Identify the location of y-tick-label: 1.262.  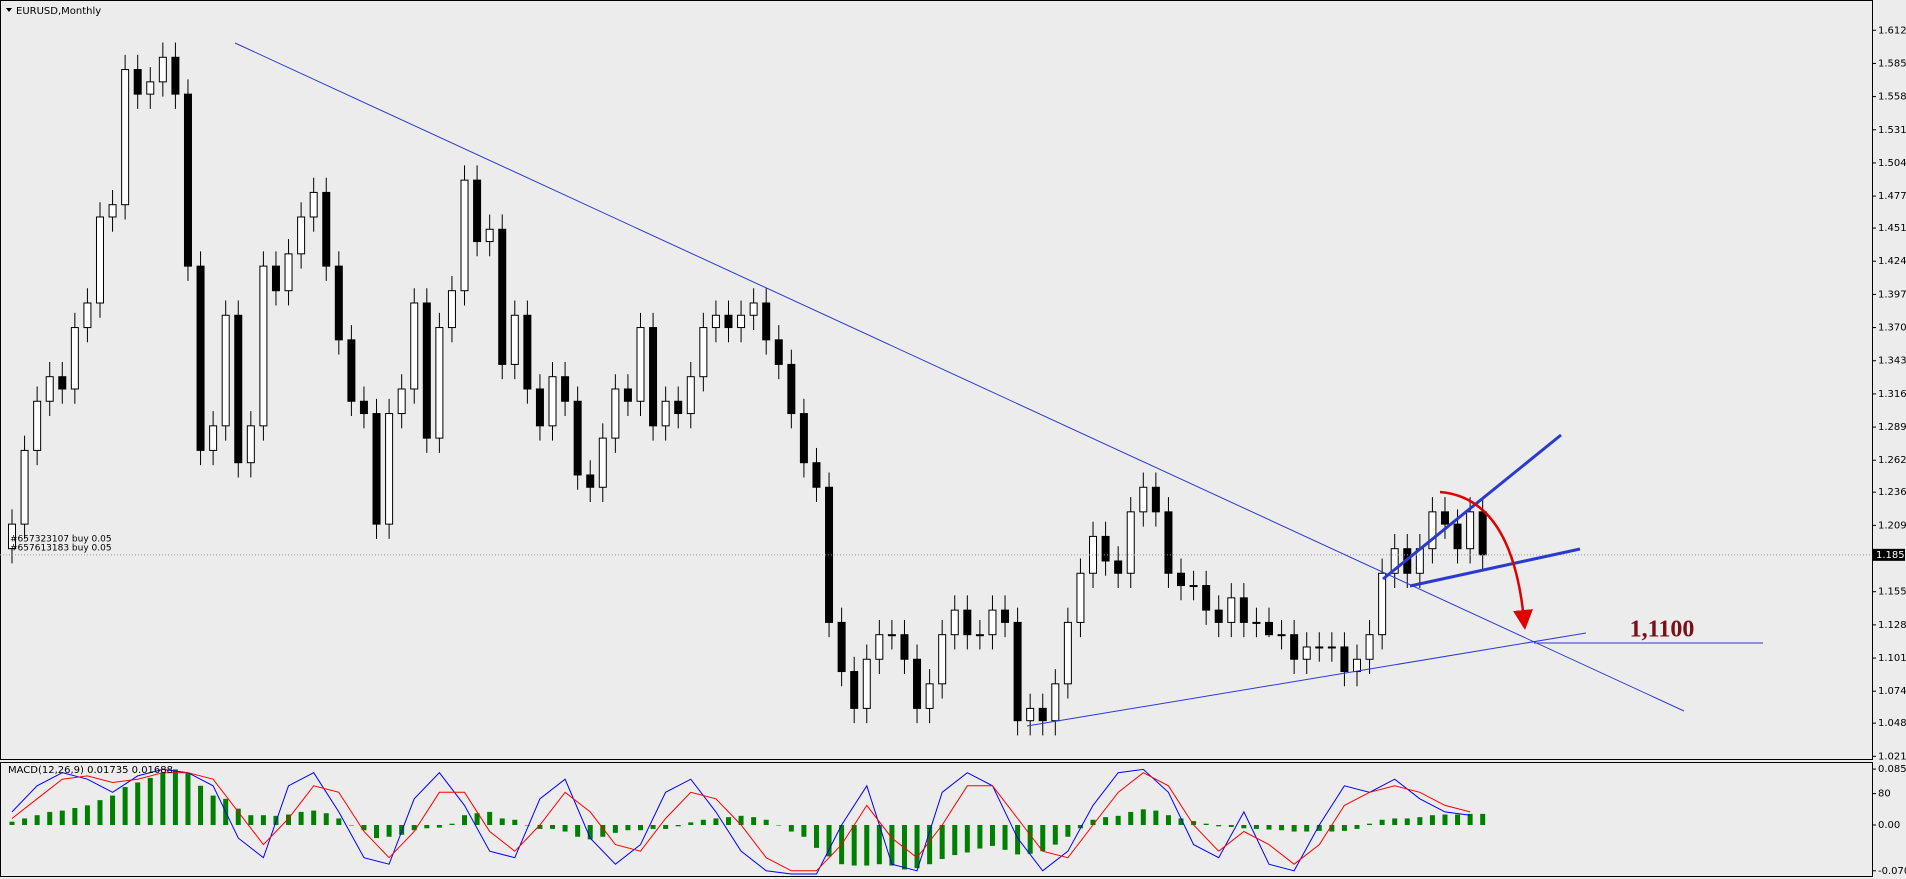
(1892, 460).